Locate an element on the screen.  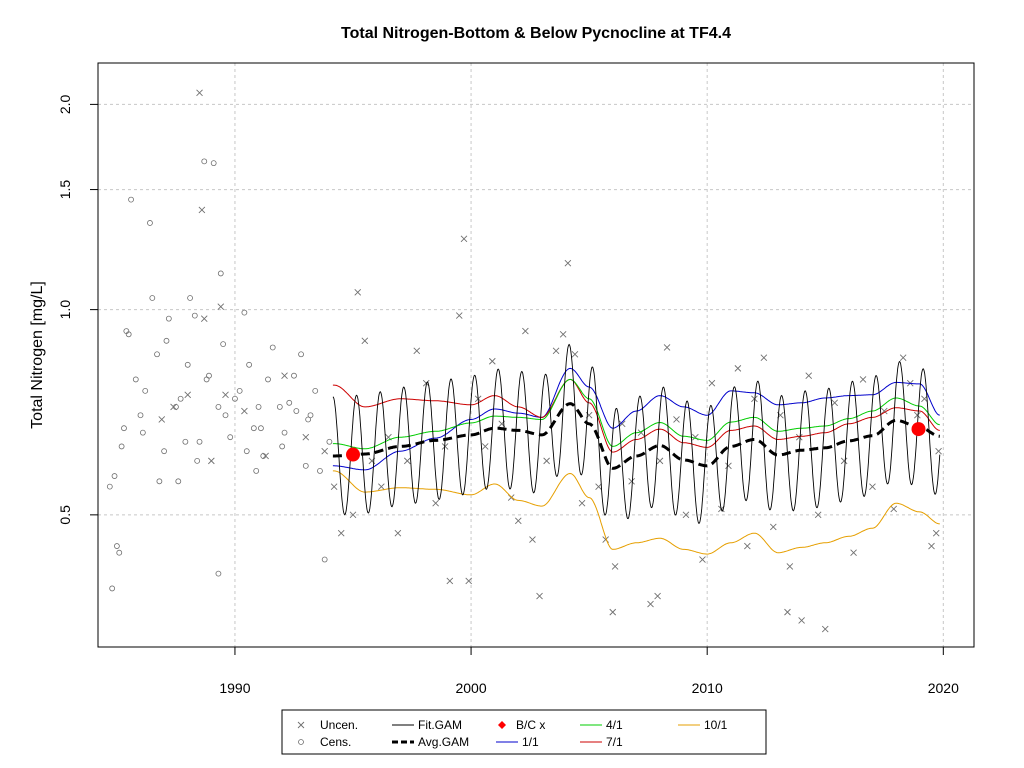
ratio-1-1-line is located at coordinates (636, 419).